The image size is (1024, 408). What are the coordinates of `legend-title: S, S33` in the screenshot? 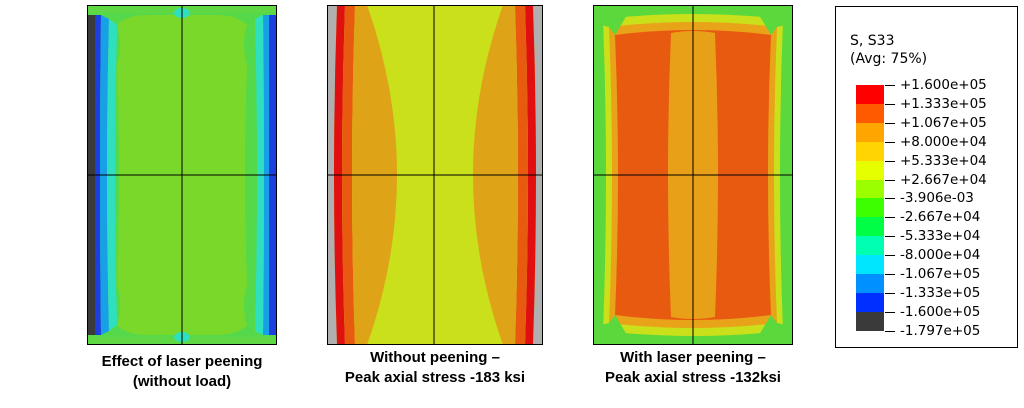 It's located at (872, 41).